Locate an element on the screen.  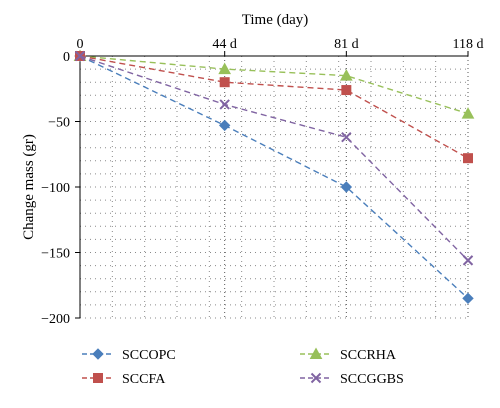
legend-item-sccrha: SCCRHA is located at coordinates (348, 355).